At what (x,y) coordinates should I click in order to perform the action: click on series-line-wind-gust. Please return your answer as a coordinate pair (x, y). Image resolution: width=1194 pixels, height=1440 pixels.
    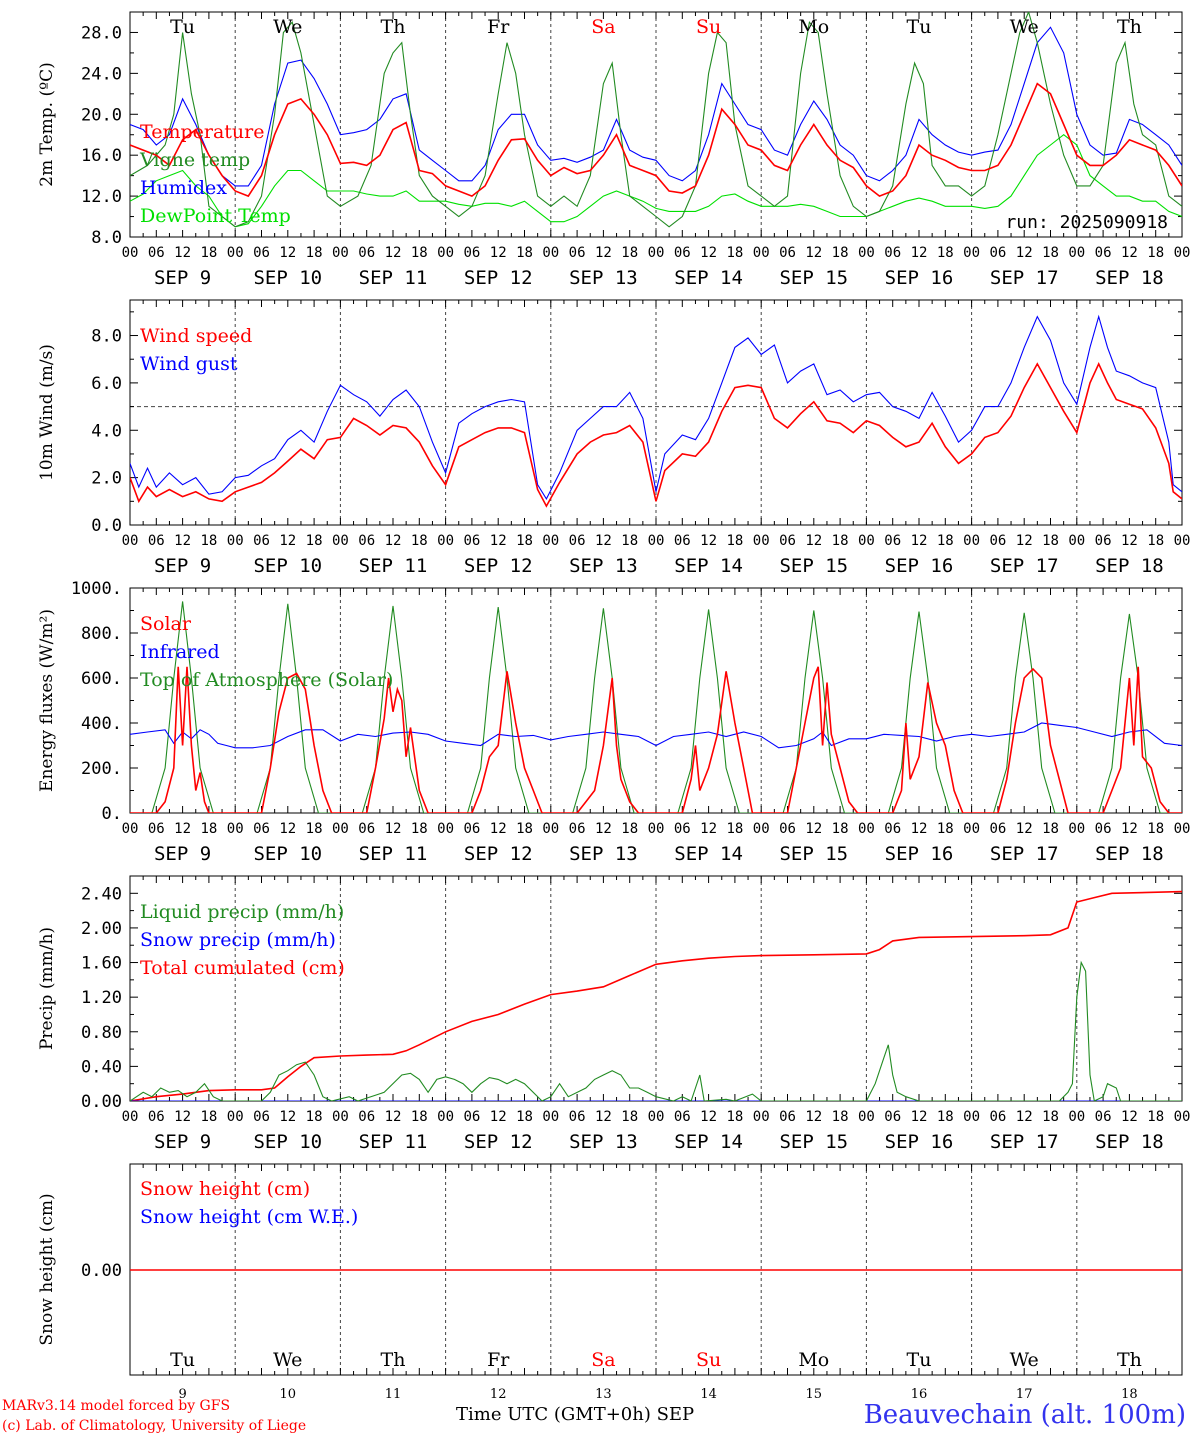
    Looking at the image, I should click on (656, 407).